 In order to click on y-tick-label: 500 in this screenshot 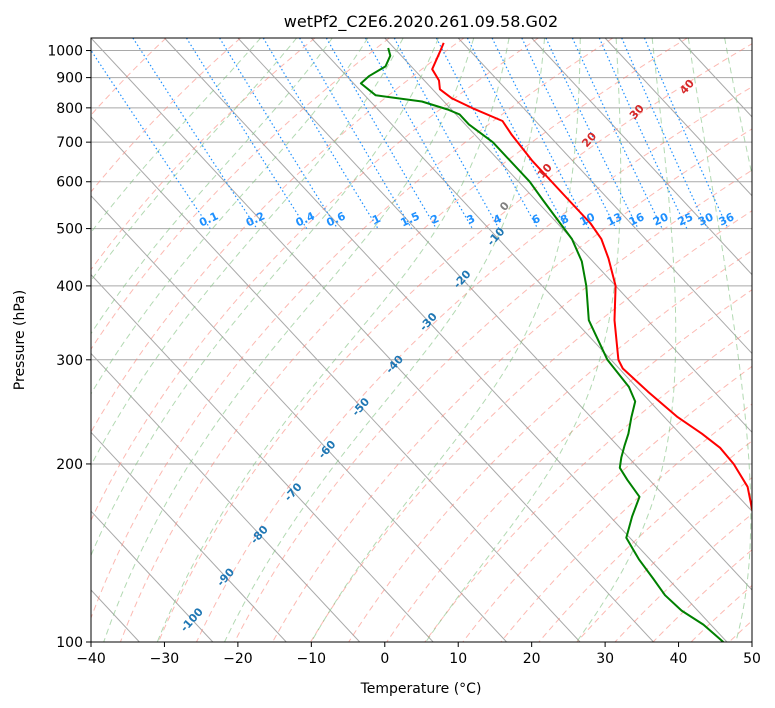, I will do `click(69, 230)`.